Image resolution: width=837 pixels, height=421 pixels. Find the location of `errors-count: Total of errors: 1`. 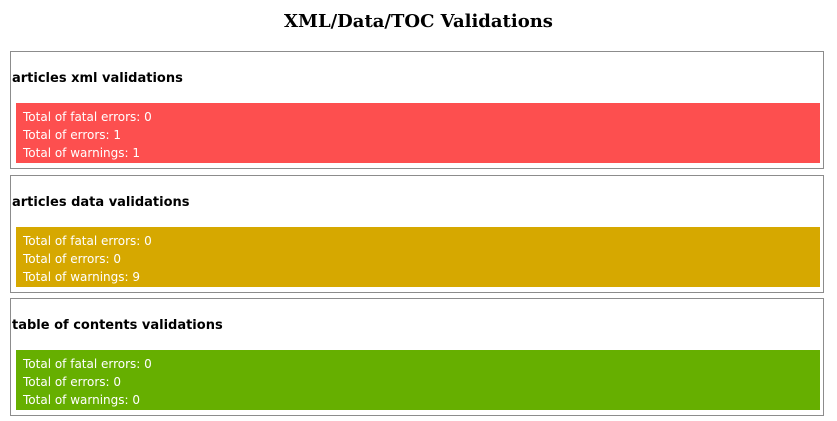

errors-count: Total of errors: 1 is located at coordinates (72, 135).